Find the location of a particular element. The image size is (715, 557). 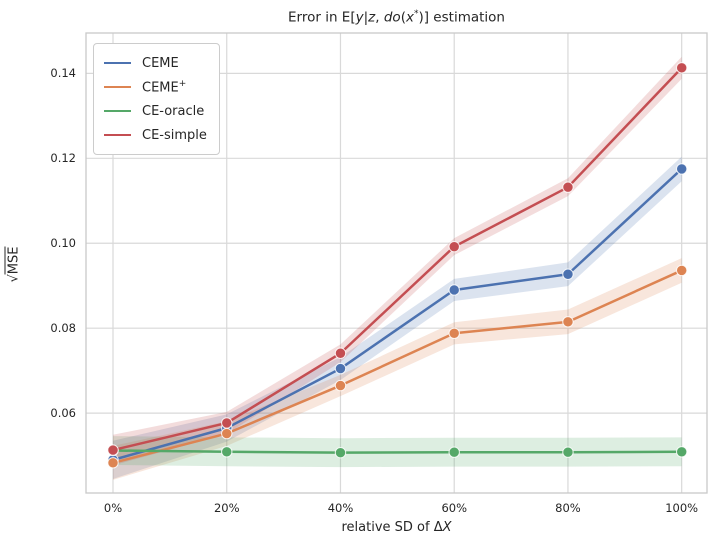

legend-item-CE-simple: CE-simple is located at coordinates (155, 135).